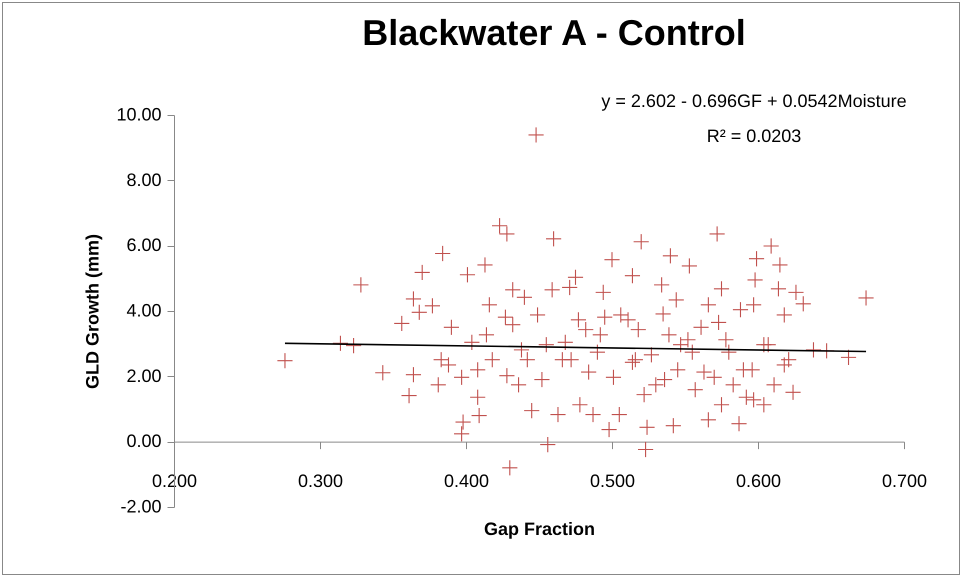 The image size is (964, 579). Describe the element at coordinates (554, 32) in the screenshot. I see `chart-title: Blackwater A - Control` at that location.